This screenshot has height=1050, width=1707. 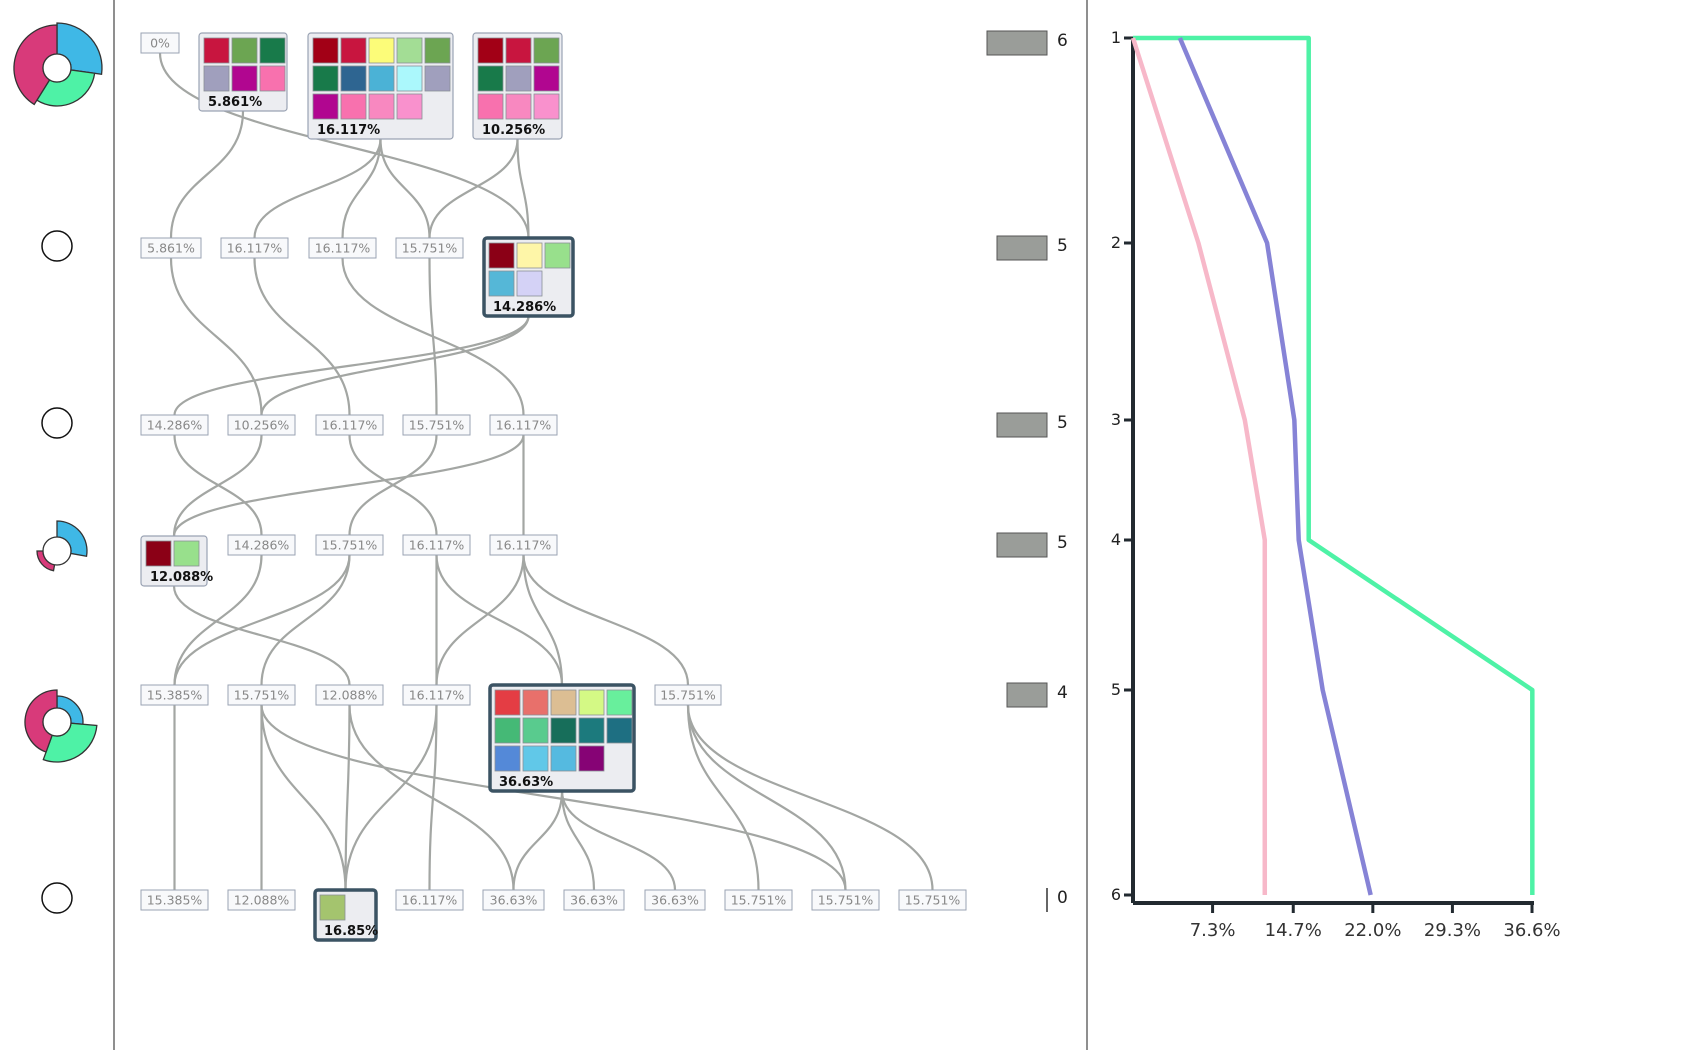 I want to click on edge-r4c4-r5n5, so click(x=578, y=840).